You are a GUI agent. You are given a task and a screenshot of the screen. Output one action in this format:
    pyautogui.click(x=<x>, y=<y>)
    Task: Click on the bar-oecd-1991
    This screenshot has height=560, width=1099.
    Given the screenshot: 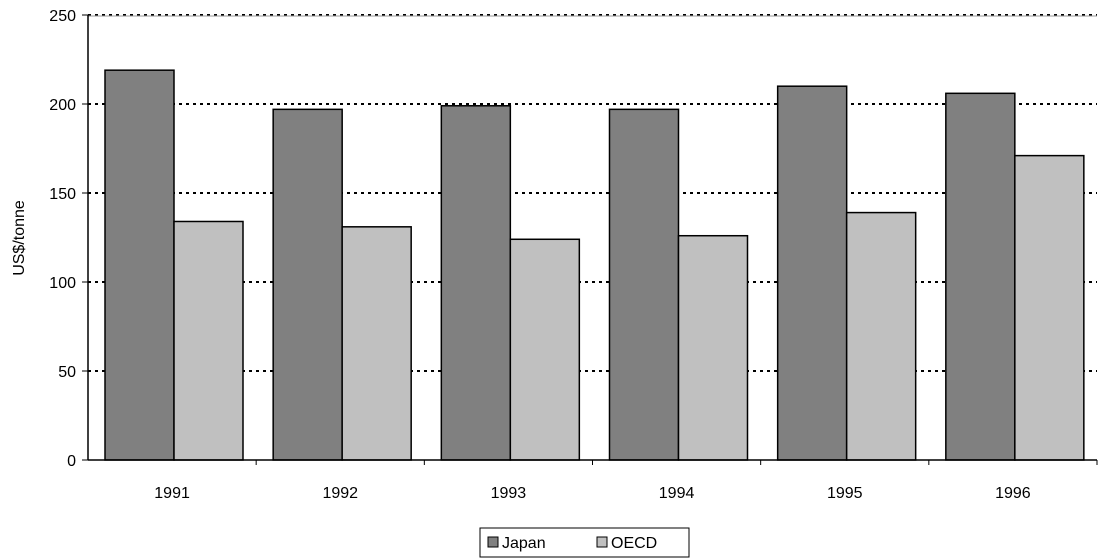 What is the action you would take?
    pyautogui.click(x=208, y=340)
    